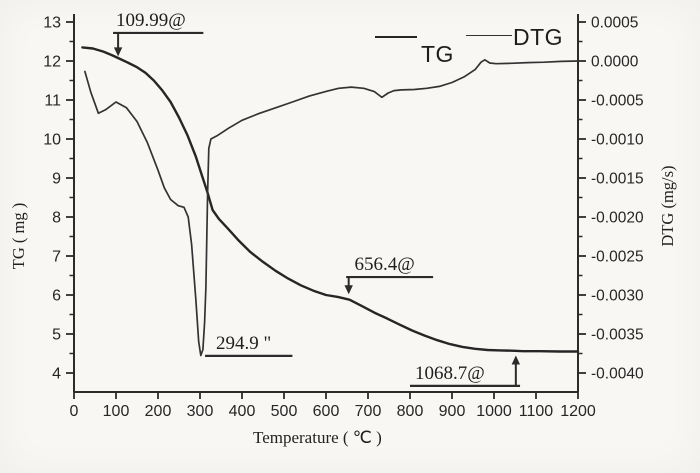 The width and height of the screenshot is (700, 473). What do you see at coordinates (494, 411) in the screenshot?
I see `x-tick-label: 1000` at bounding box center [494, 411].